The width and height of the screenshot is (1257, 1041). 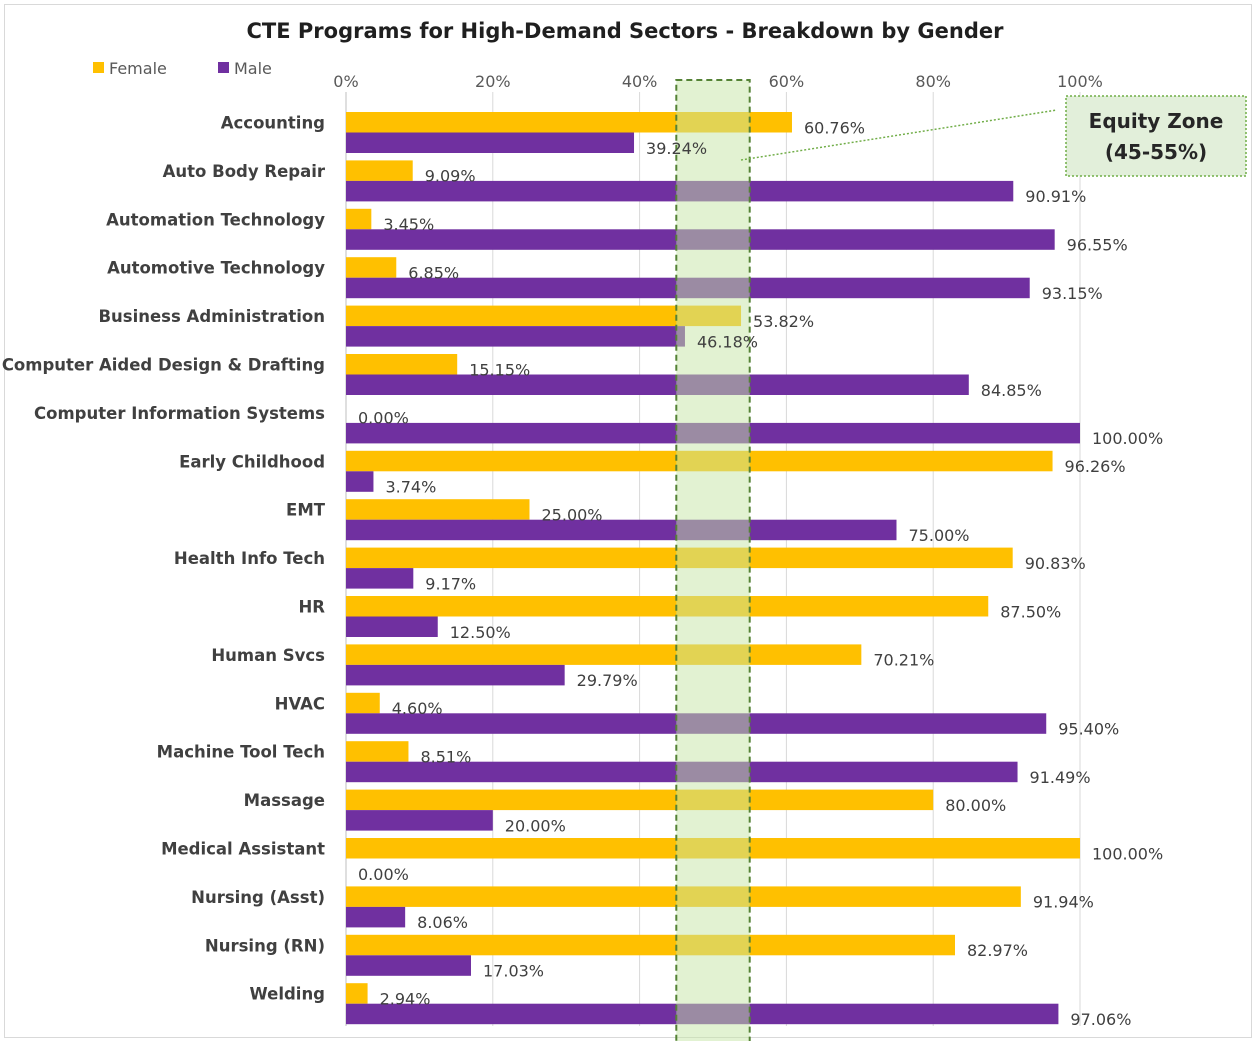 I want to click on legend-swatch-male, so click(x=223, y=67).